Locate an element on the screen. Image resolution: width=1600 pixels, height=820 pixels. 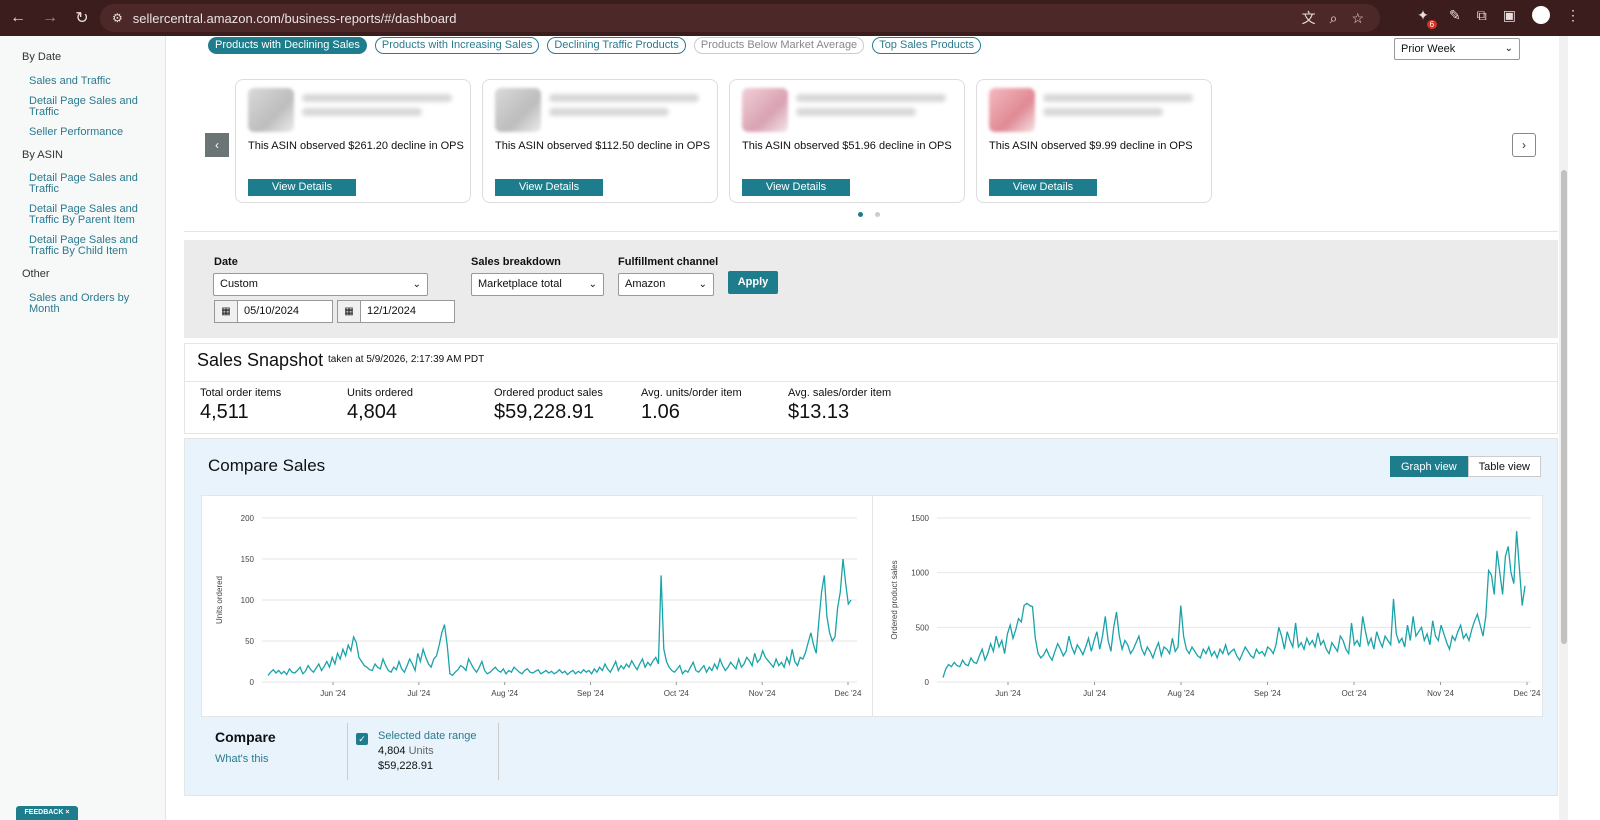
chart-divider is located at coordinates (872, 606).